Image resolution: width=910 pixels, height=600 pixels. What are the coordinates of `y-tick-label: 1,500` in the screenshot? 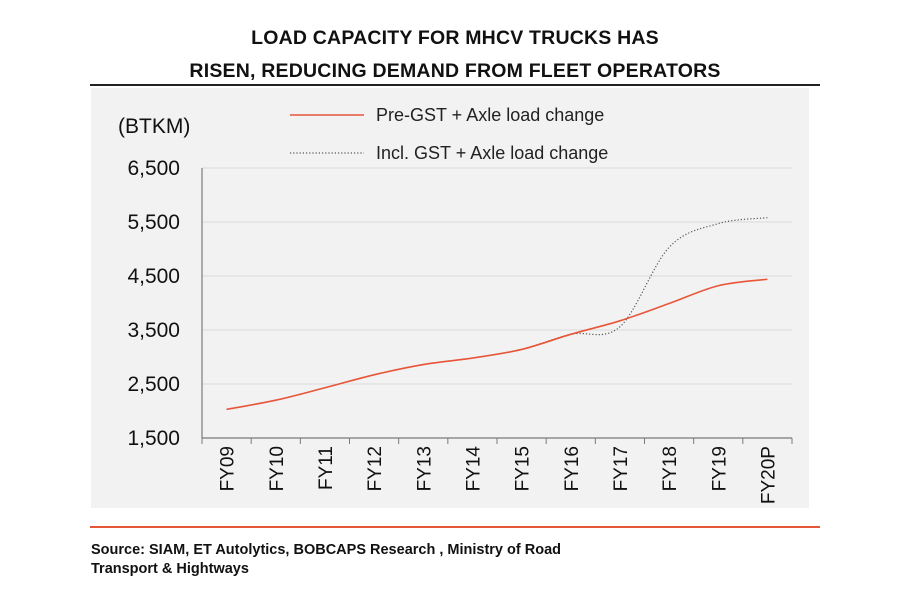 It's located at (153, 438).